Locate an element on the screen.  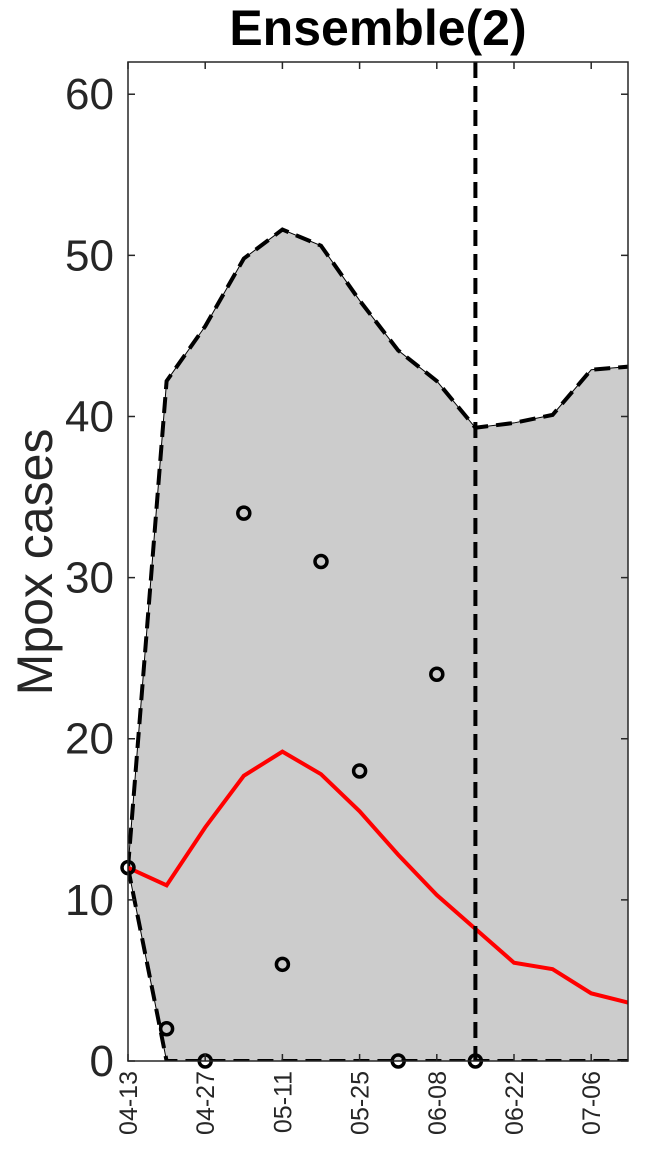
y-tick-label: 20 is located at coordinates (89, 739).